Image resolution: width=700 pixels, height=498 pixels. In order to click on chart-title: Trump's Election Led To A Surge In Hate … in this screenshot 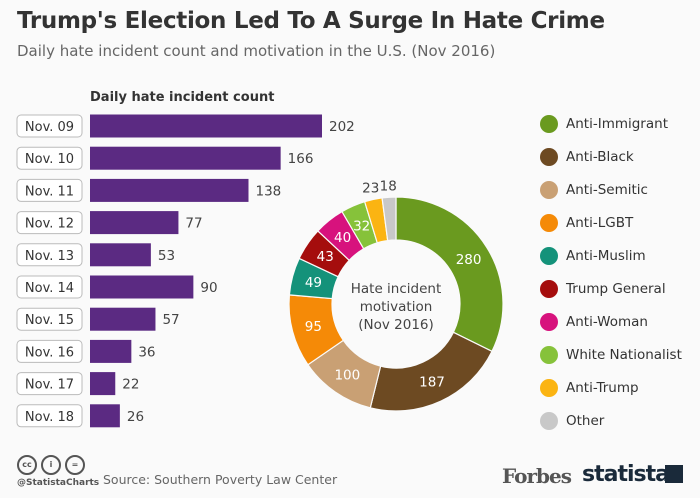, I will do `click(311, 21)`.